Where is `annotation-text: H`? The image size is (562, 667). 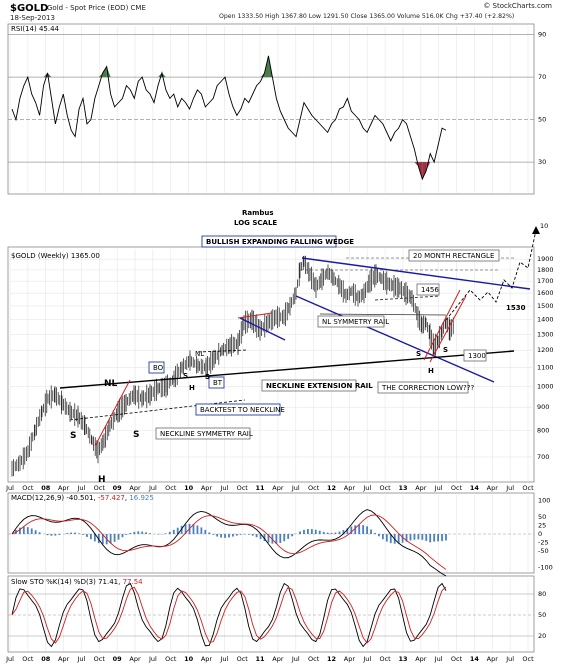
annotation-text: H is located at coordinates (431, 371).